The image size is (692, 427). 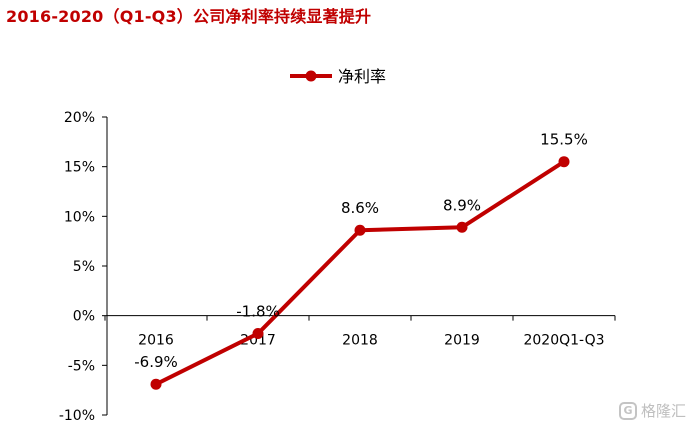 I want to click on legend-label: 净利率, so click(x=362, y=76).